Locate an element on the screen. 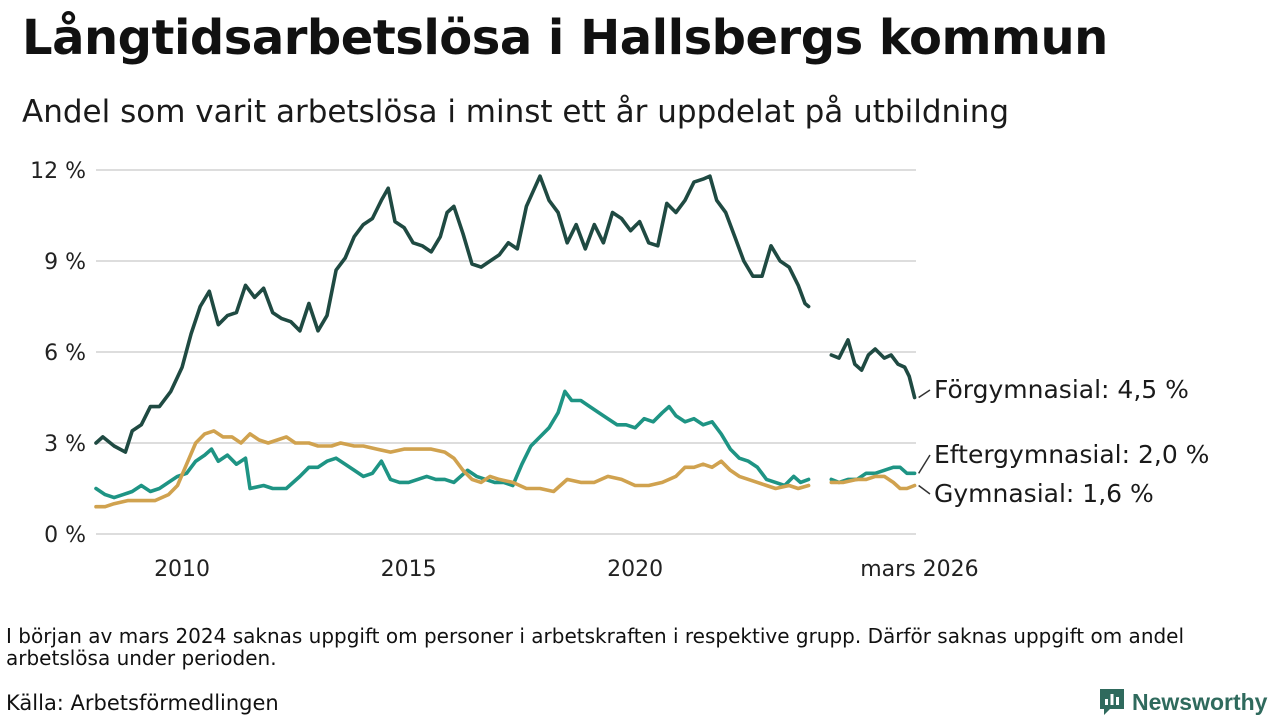 The height and width of the screenshot is (720, 1280). y-tick-label: 3 % is located at coordinates (65, 444).